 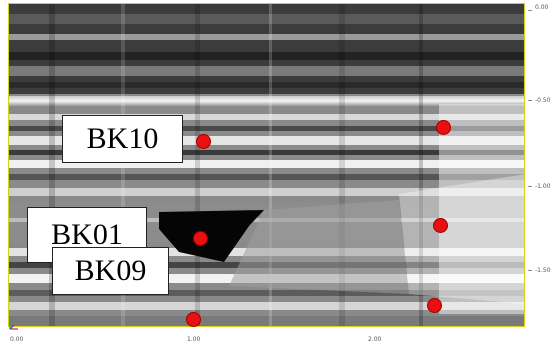 I want to click on x-tick-label: 1.00, so click(x=194, y=339).